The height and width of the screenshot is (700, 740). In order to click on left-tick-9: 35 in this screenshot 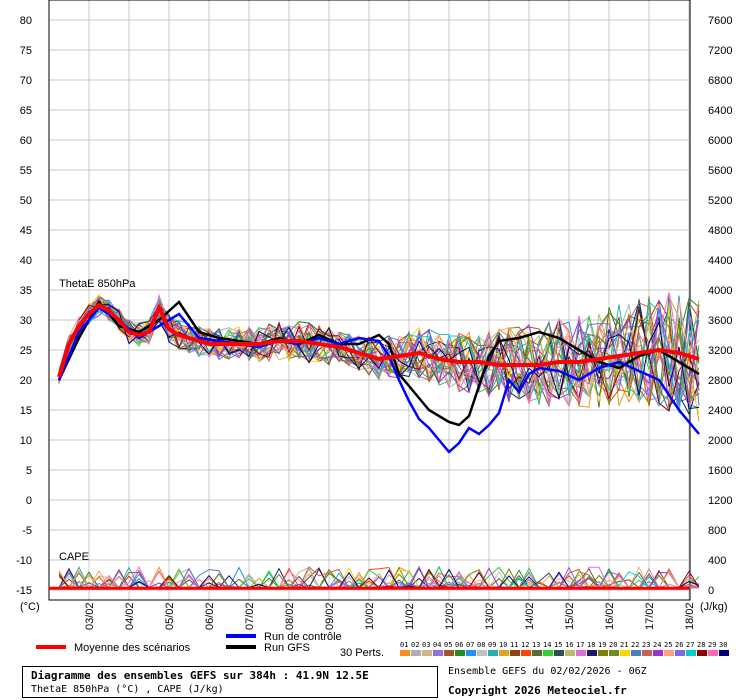, I will do `click(26, 291)`.